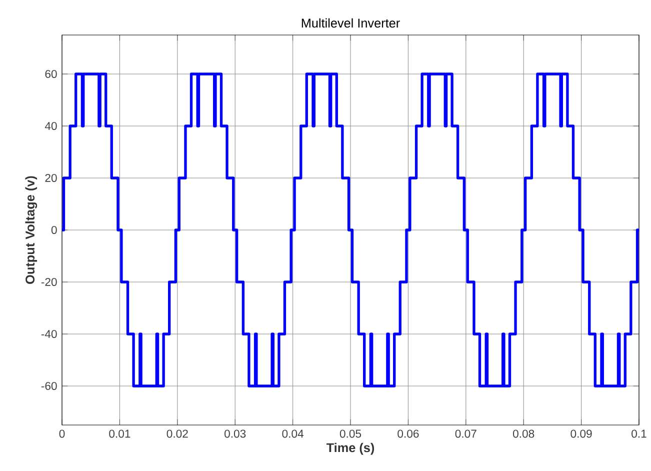 This screenshot has width=651, height=471. What do you see at coordinates (350, 448) in the screenshot?
I see `x-axis-title: Time (s)` at bounding box center [350, 448].